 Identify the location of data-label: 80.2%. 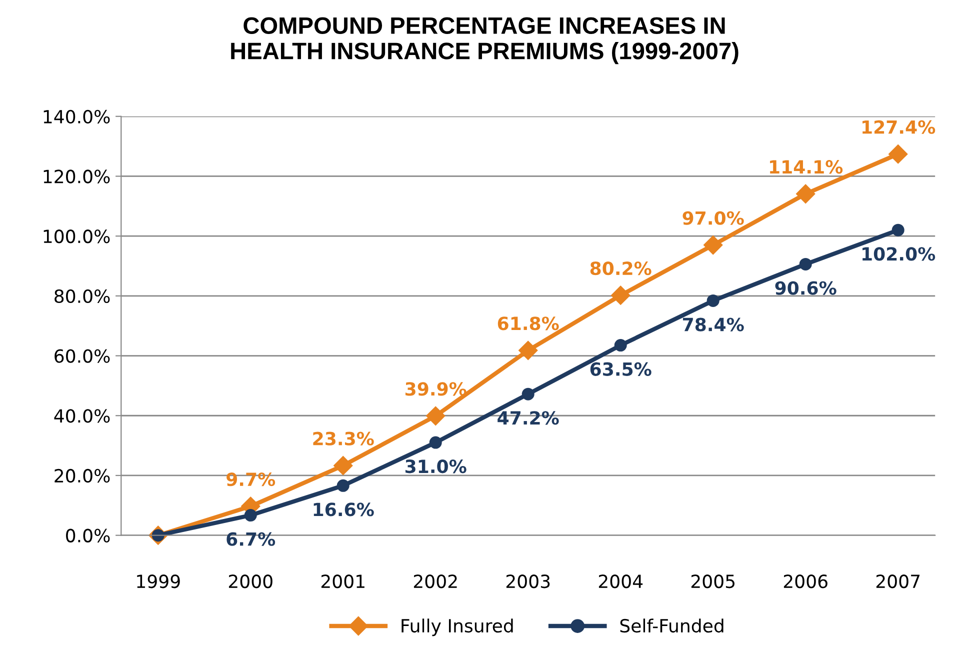
(621, 269).